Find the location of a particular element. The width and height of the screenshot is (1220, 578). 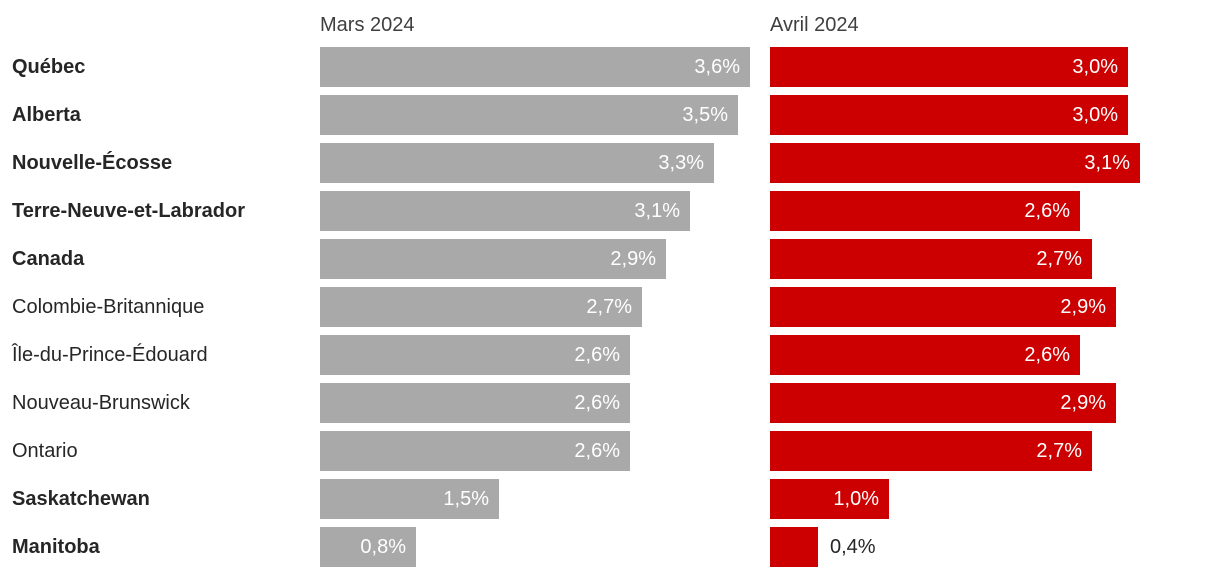

chart-row: Québec 3,6% 3,0% is located at coordinates (610, 67).